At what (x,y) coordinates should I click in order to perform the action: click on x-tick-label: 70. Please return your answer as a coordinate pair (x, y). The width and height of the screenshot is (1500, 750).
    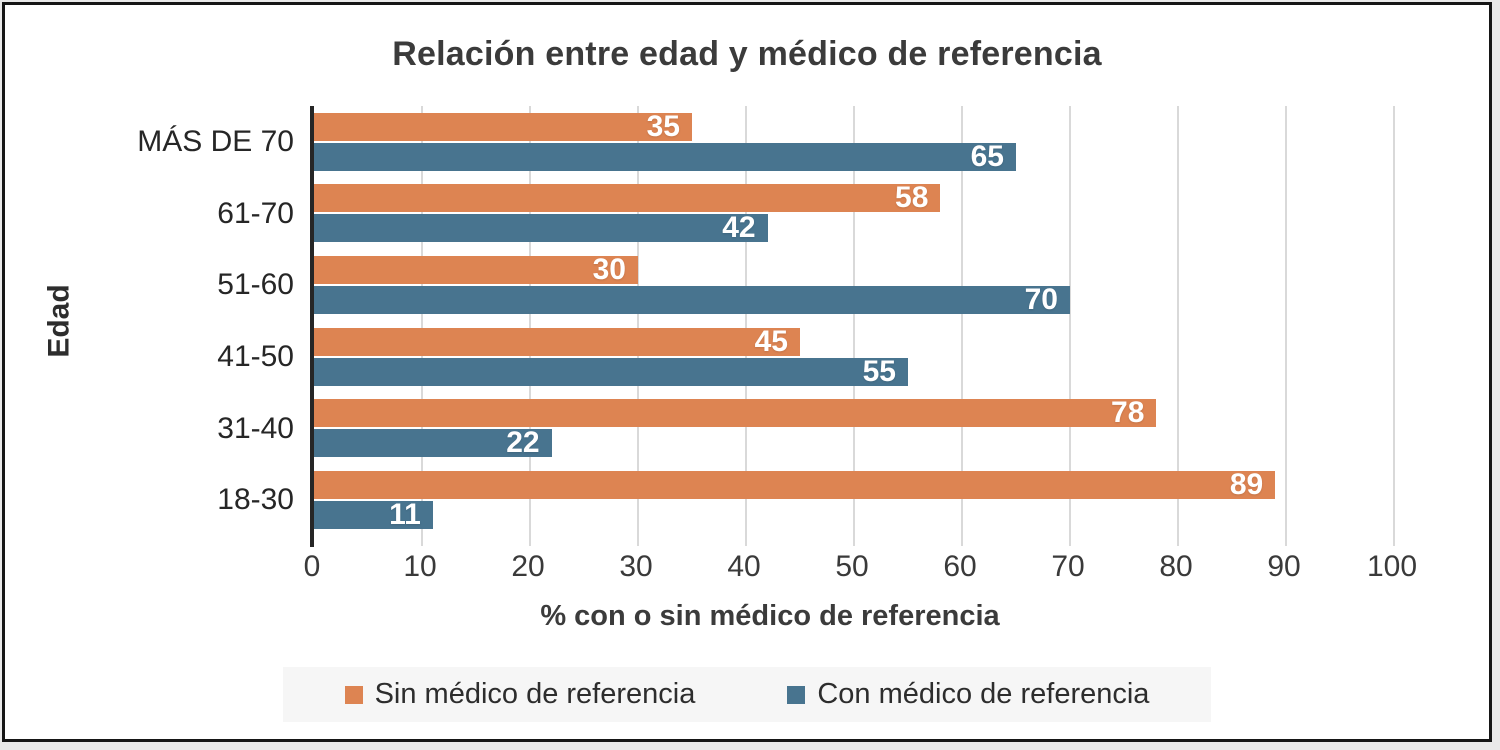
    Looking at the image, I should click on (1068, 566).